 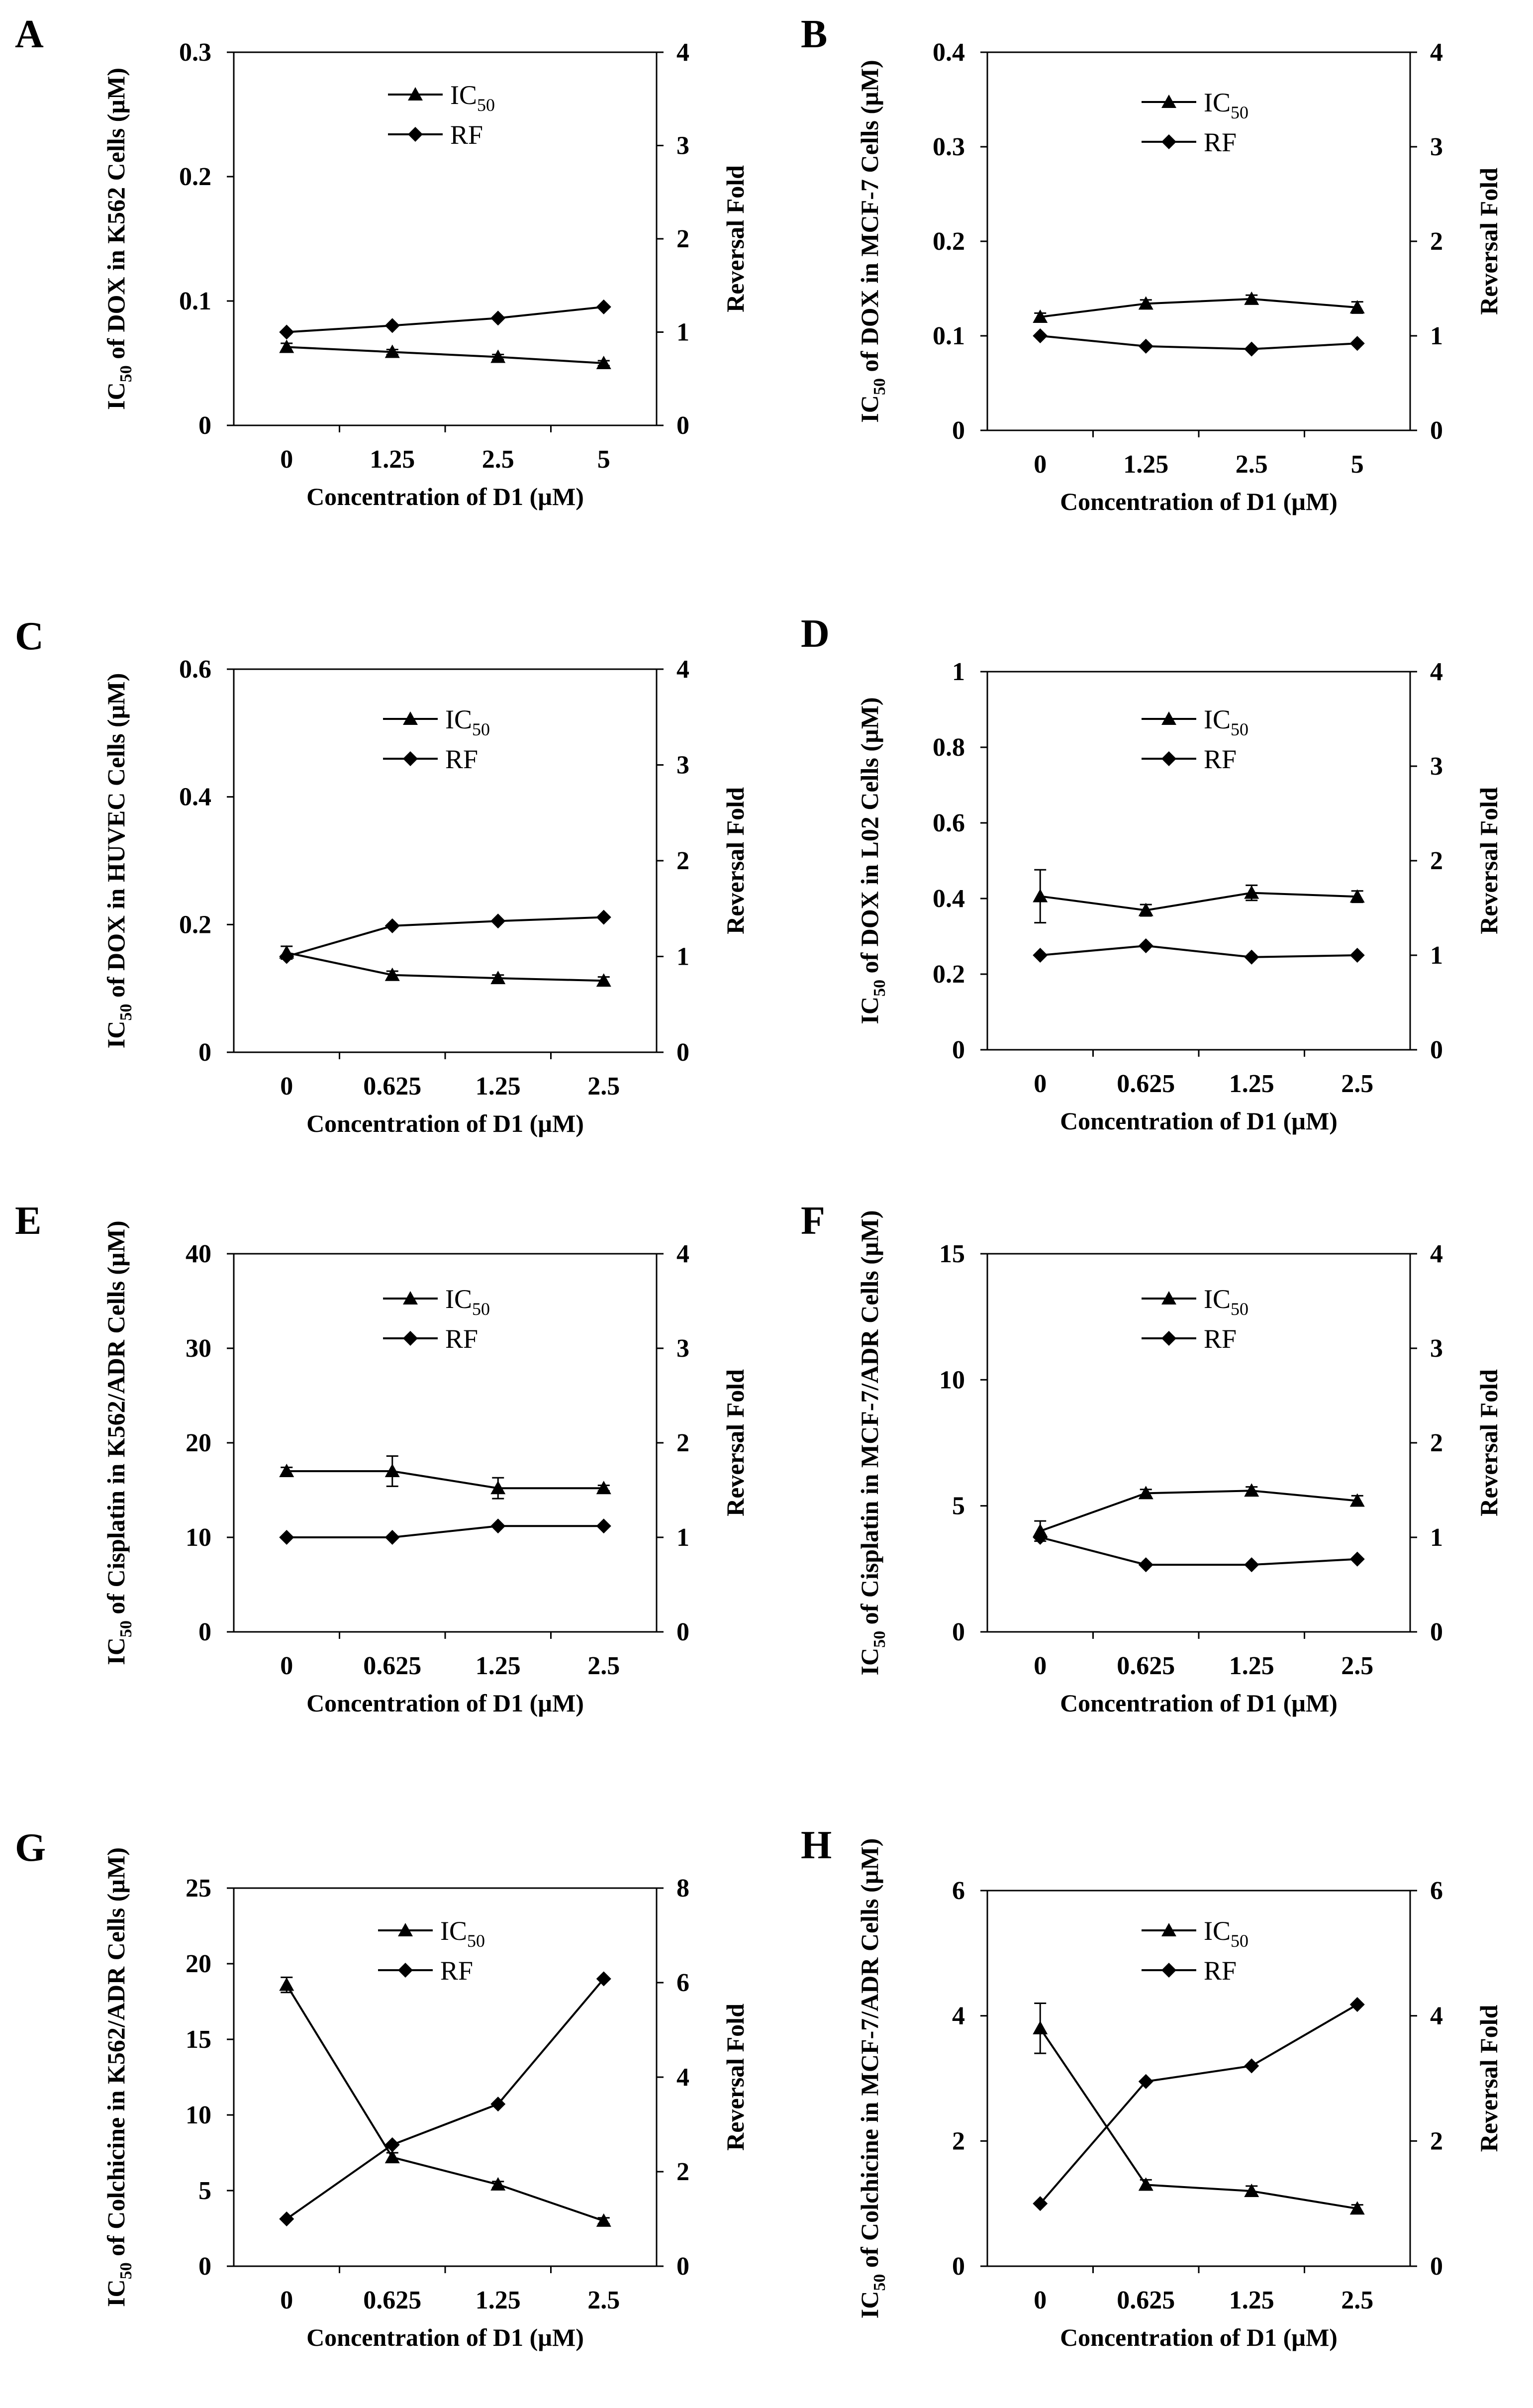 I want to click on legend-label: RF, so click(x=462, y=759).